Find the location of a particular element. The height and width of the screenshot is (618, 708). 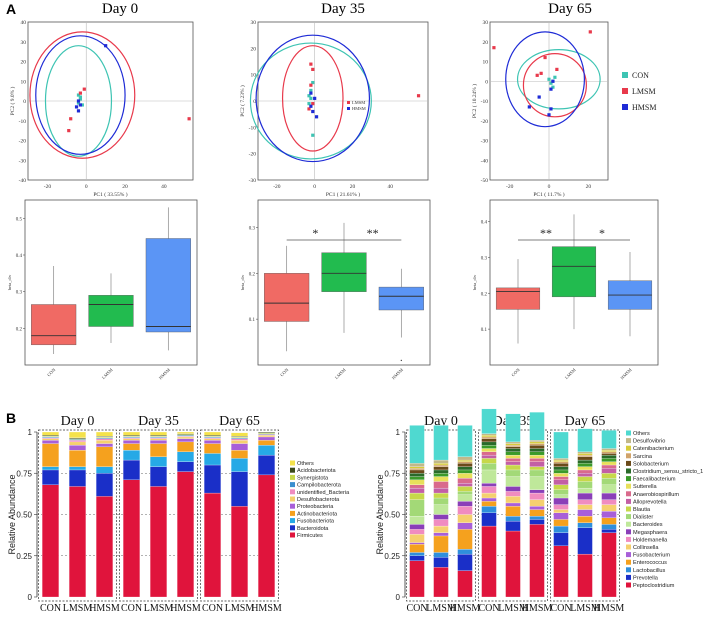

bar-legend-label: Firmicutes is located at coordinates (310, 536).